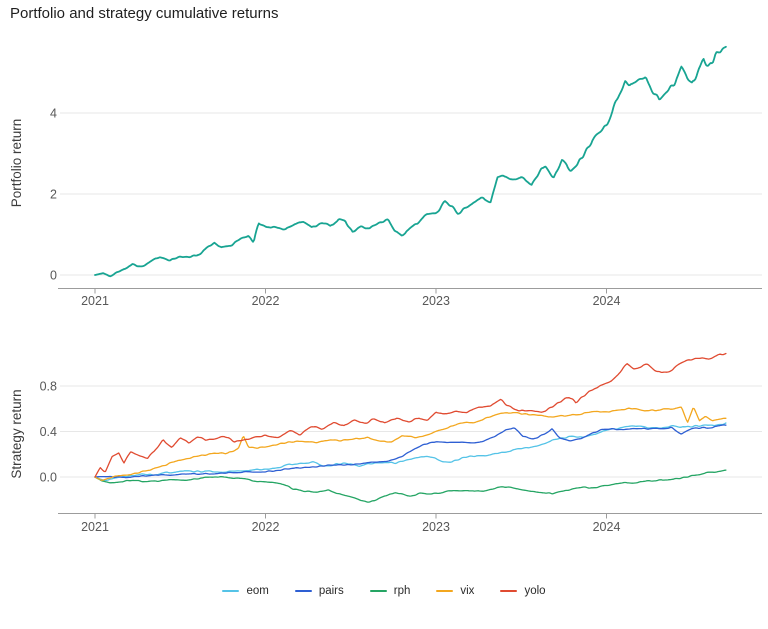  What do you see at coordinates (445, 591) in the screenshot?
I see `legend-swatch-vix` at bounding box center [445, 591].